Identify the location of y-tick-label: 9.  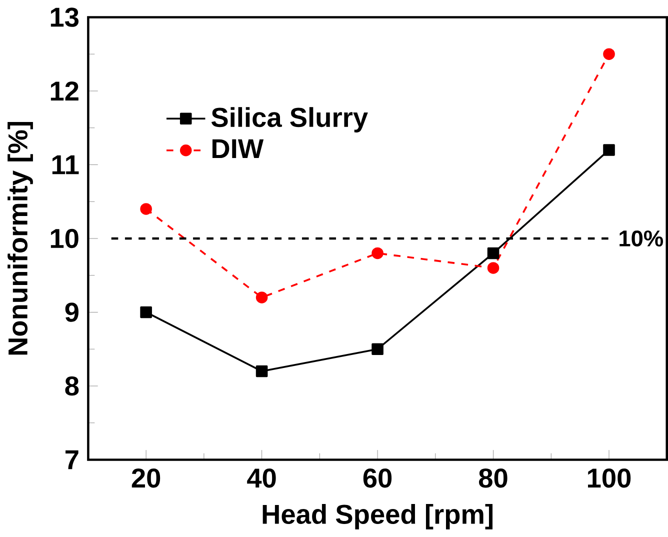
(71, 312).